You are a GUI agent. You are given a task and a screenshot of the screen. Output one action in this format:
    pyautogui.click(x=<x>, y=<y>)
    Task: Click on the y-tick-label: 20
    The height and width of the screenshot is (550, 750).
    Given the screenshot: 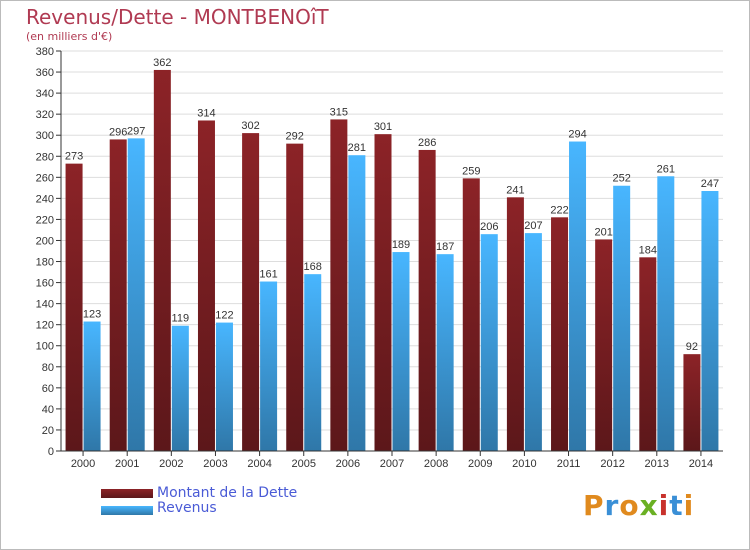 What is the action you would take?
    pyautogui.click(x=48, y=431)
    